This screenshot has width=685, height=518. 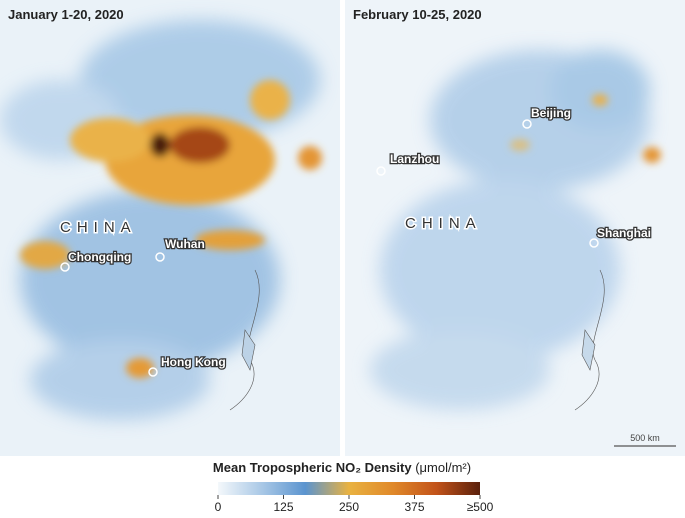 I want to click on city-label: Chongqing, so click(x=99, y=257).